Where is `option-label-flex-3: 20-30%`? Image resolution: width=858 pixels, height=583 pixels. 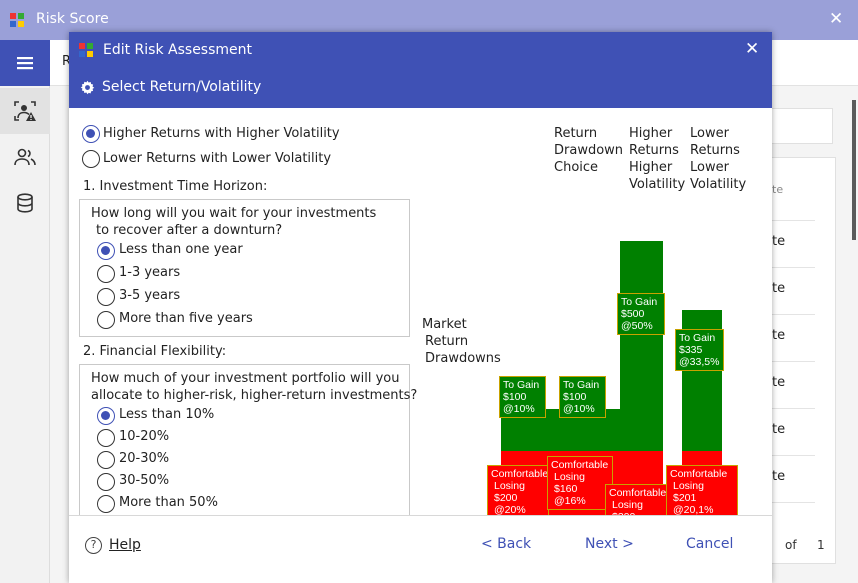
option-label-flex-3: 20-30% is located at coordinates (144, 458).